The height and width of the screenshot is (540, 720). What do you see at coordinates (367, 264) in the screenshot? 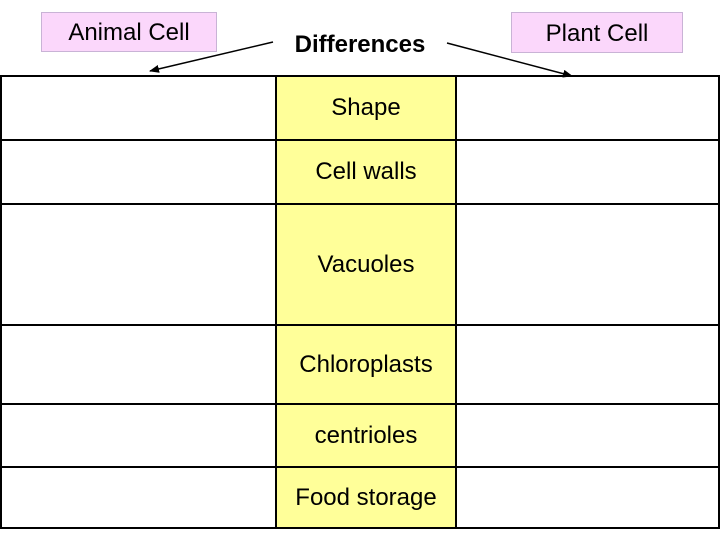
I see `difference-label: Vacuoles` at bounding box center [367, 264].